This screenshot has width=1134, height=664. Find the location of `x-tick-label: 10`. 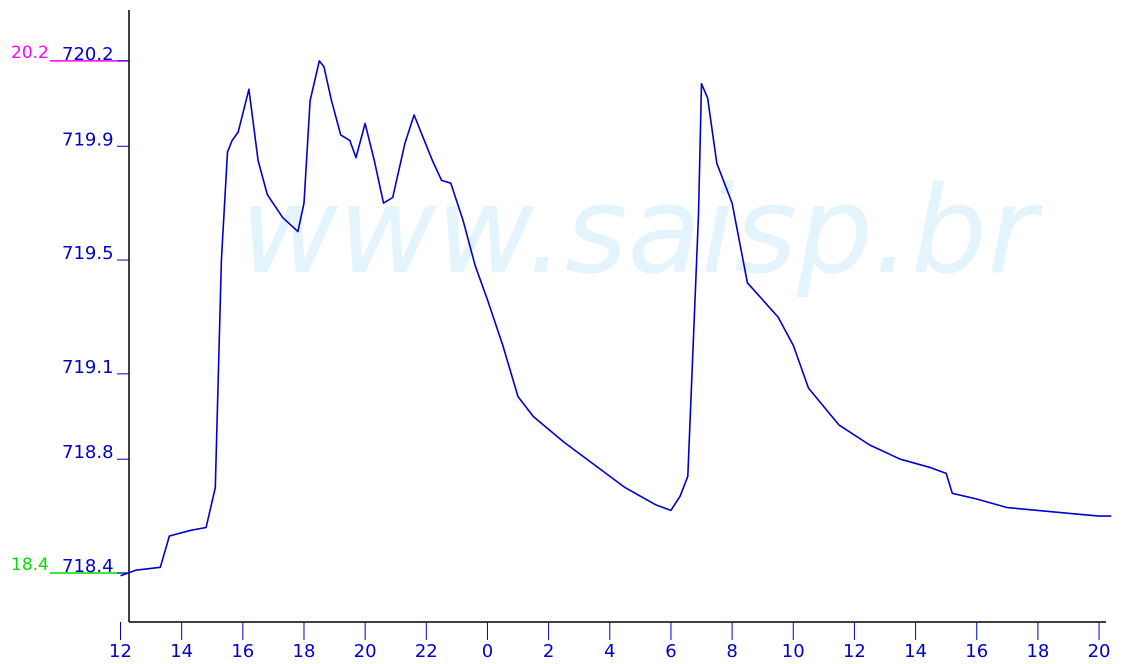

x-tick-label: 10 is located at coordinates (793, 651).